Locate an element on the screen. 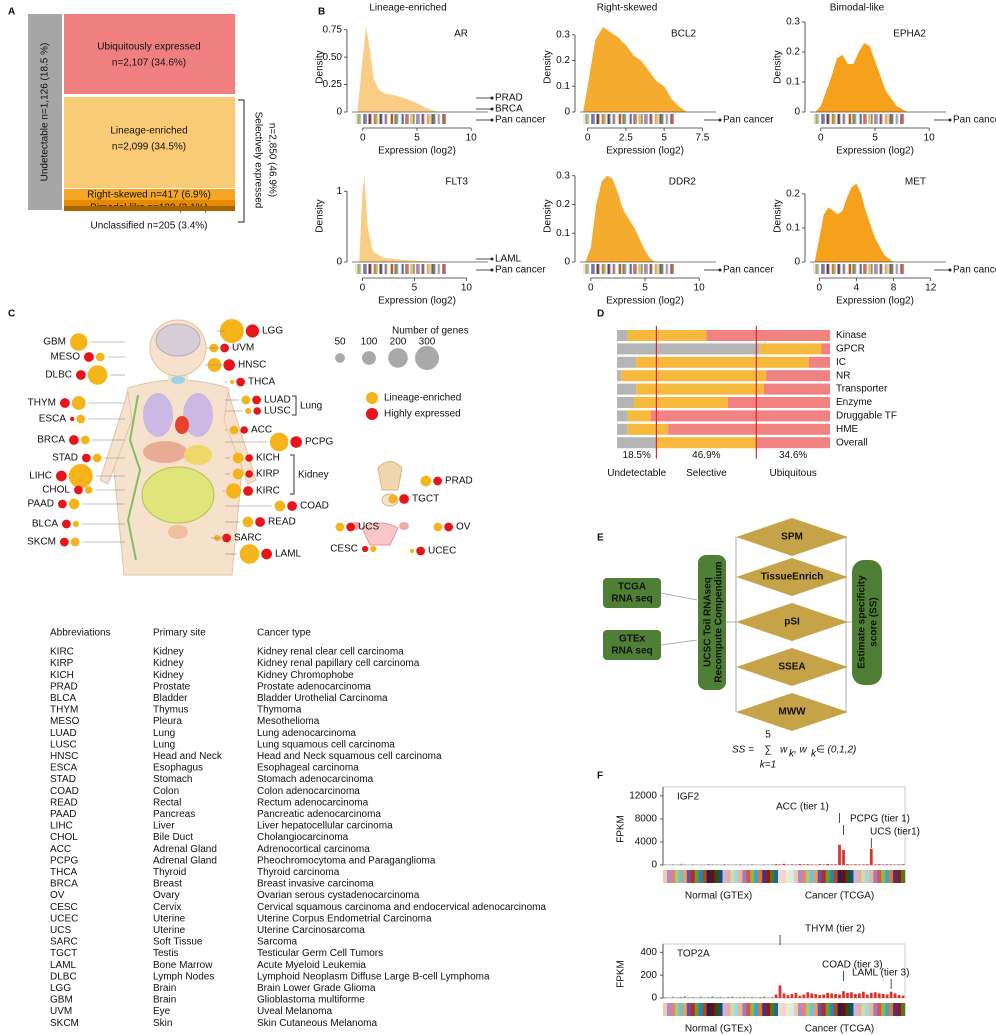  table-cell: KIRC is located at coordinates (62, 652).